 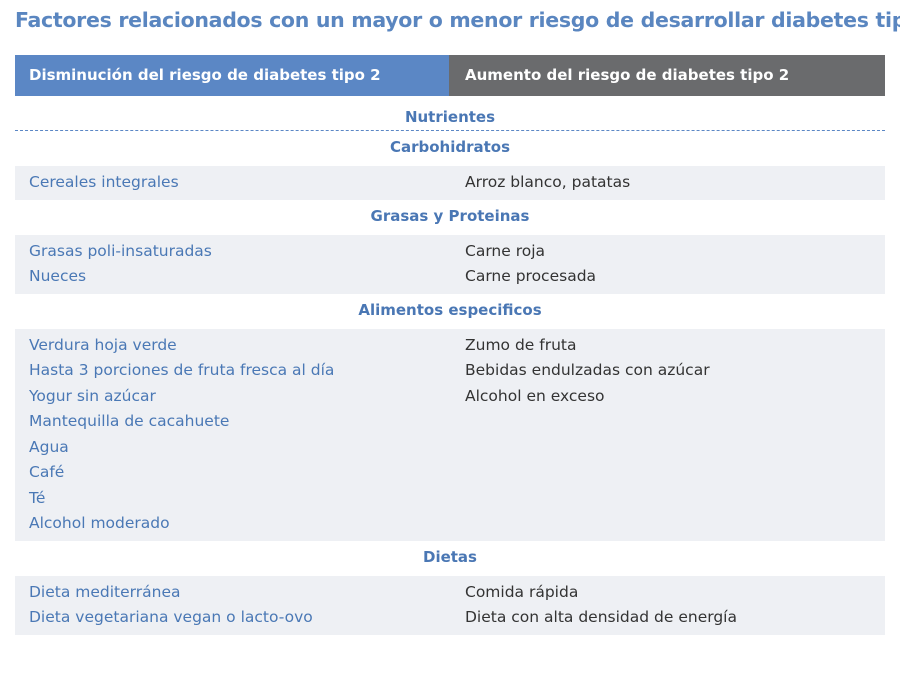 What do you see at coordinates (182, 370) in the screenshot?
I see `item: Hasta 3 porciones de fruta fresca al día` at bounding box center [182, 370].